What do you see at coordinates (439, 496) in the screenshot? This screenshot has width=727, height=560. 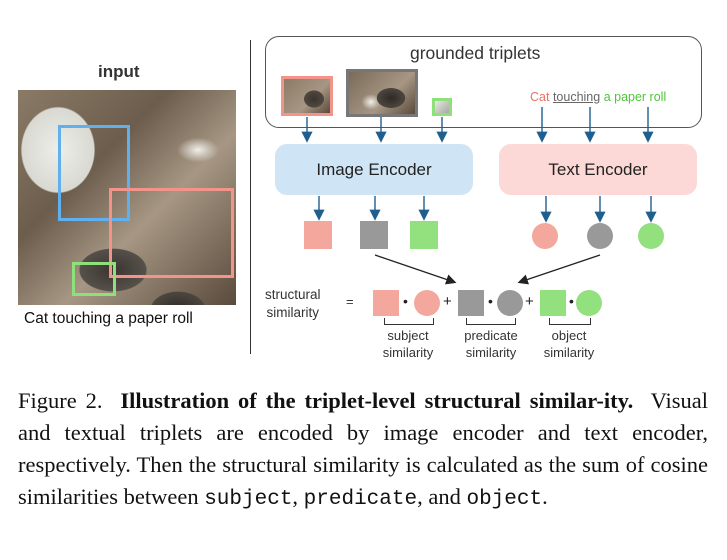 I see `caption-and: , and` at bounding box center [439, 496].